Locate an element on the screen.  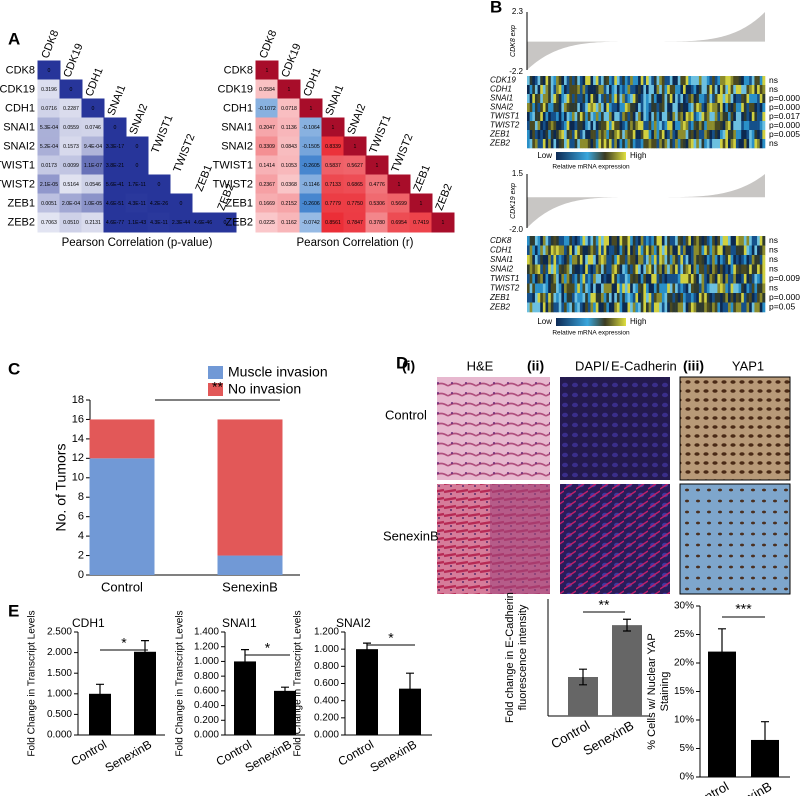
y-axis-label: Fold Change in Transcript Levels is located at coordinates (32, 683).